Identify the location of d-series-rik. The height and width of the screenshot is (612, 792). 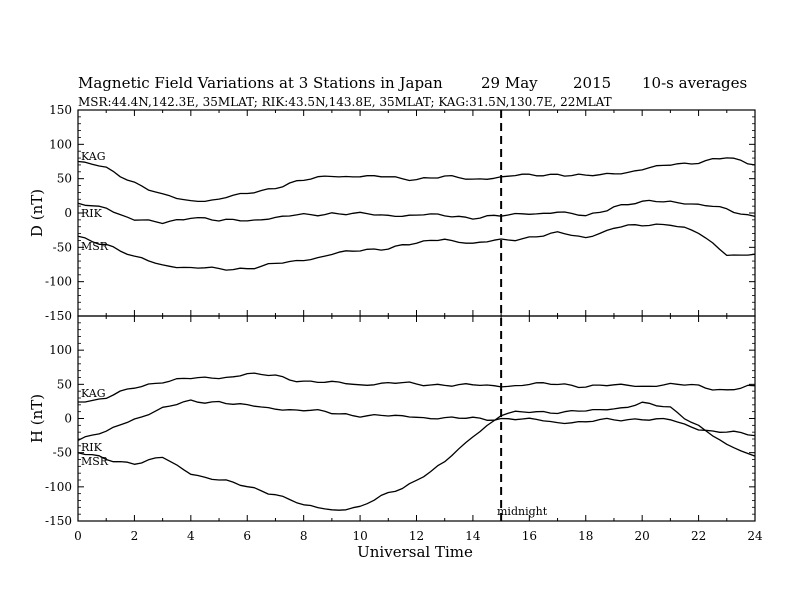
(416, 212).